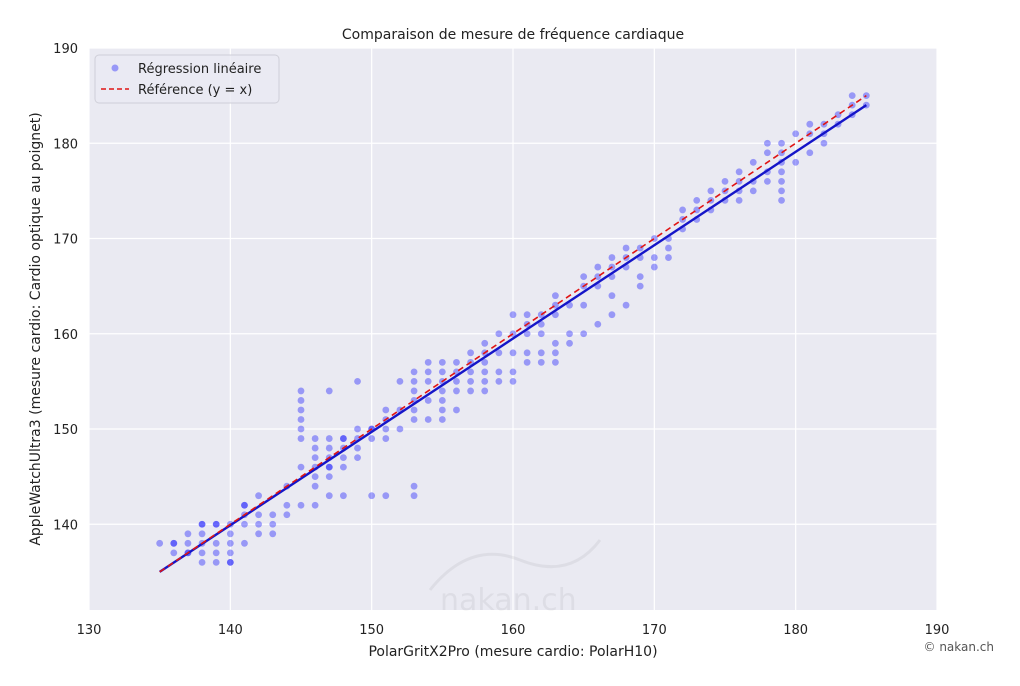 The image size is (1020, 686). Describe the element at coordinates (65, 430) in the screenshot. I see `y-tick-label: 150` at that location.